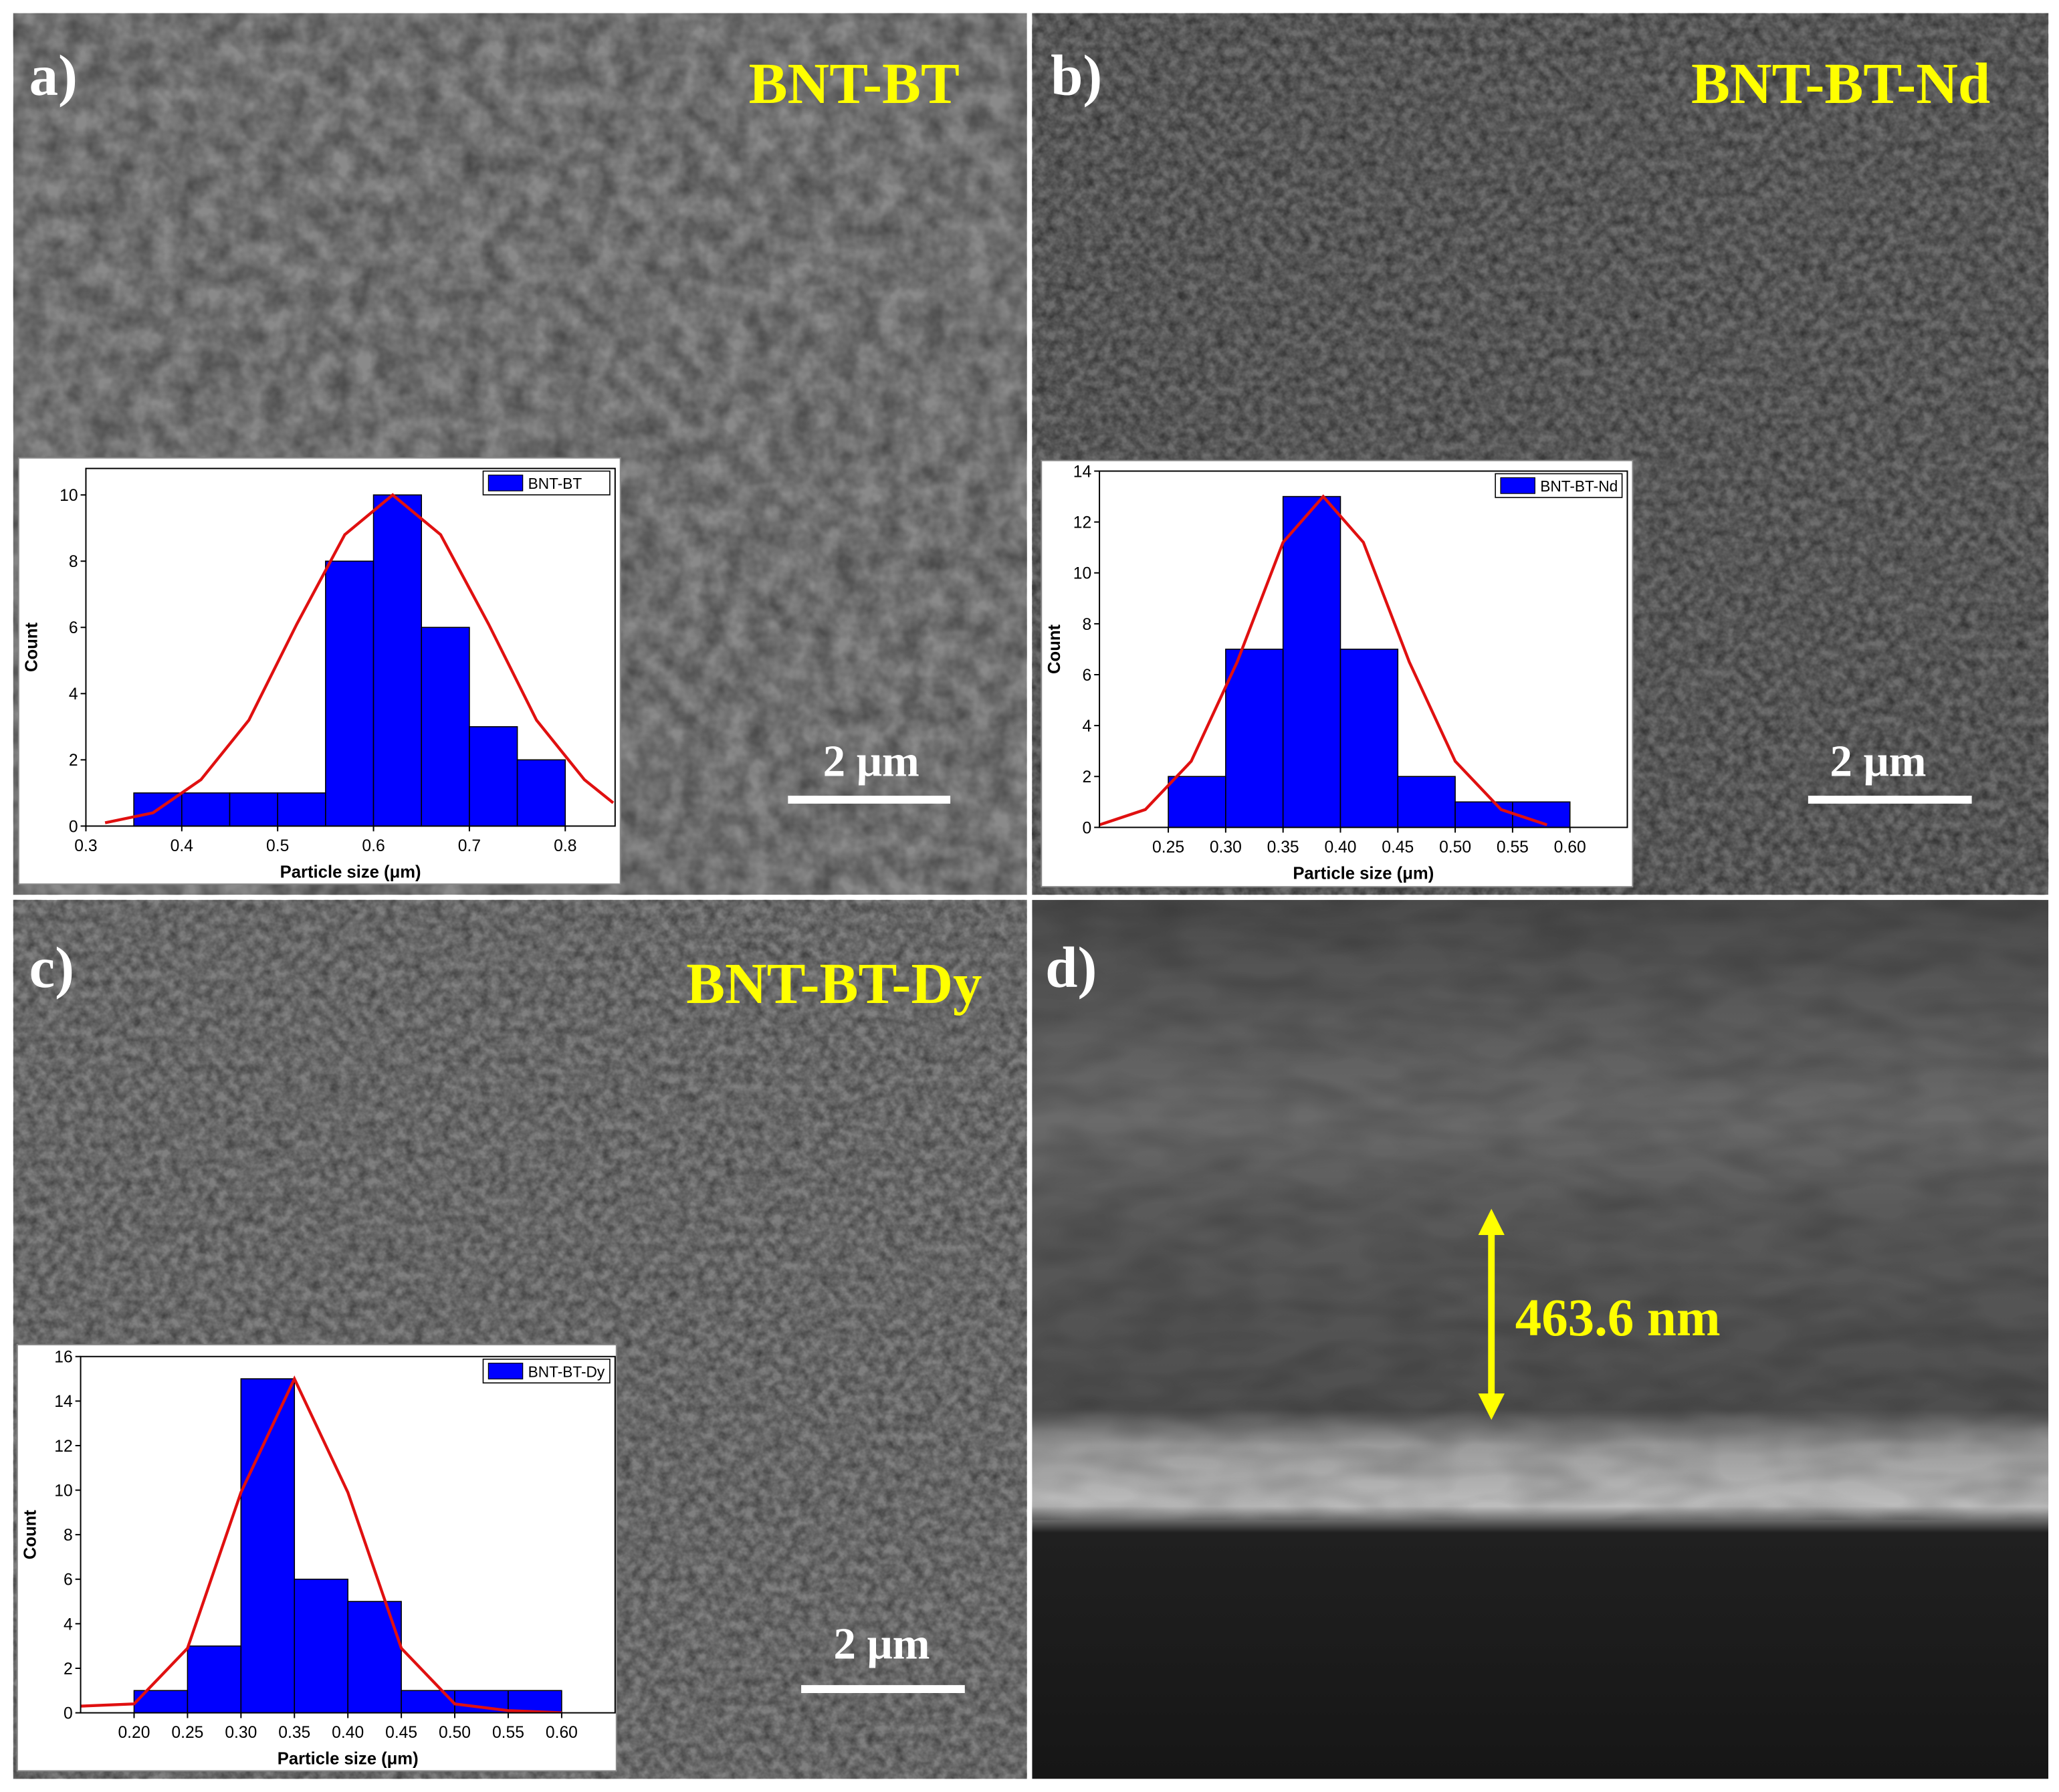 The width and height of the screenshot is (2059, 1792). What do you see at coordinates (373, 846) in the screenshot?
I see `x-tick-label: 0.6` at bounding box center [373, 846].